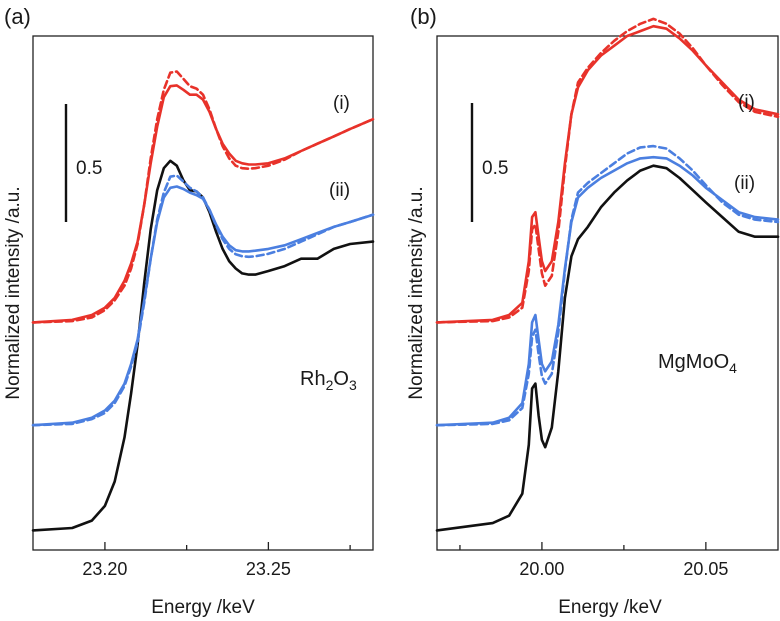 This screenshot has width=780, height=621. What do you see at coordinates (416, 292) in the screenshot?
I see `panel-b-ylabel: Normalized intensity /a.u.` at bounding box center [416, 292].